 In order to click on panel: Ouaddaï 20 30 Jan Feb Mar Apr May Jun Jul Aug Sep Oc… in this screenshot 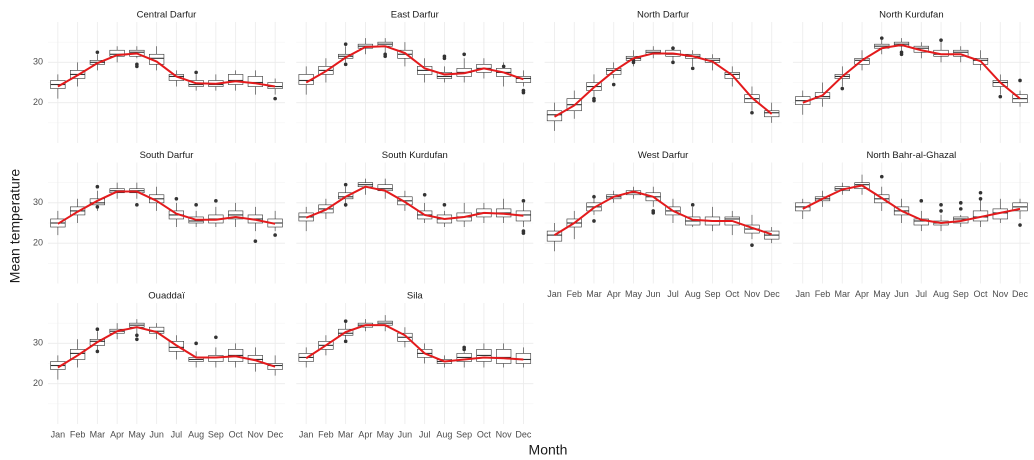, I will do `click(159, 365)`.